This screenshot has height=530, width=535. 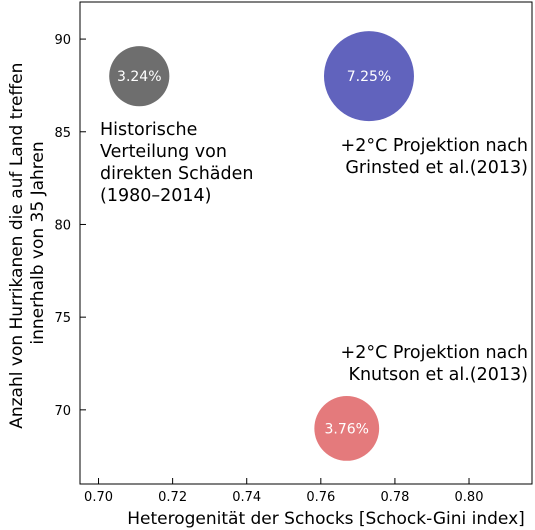 I want to click on x-tick-label: 0.70, so click(x=98, y=497).